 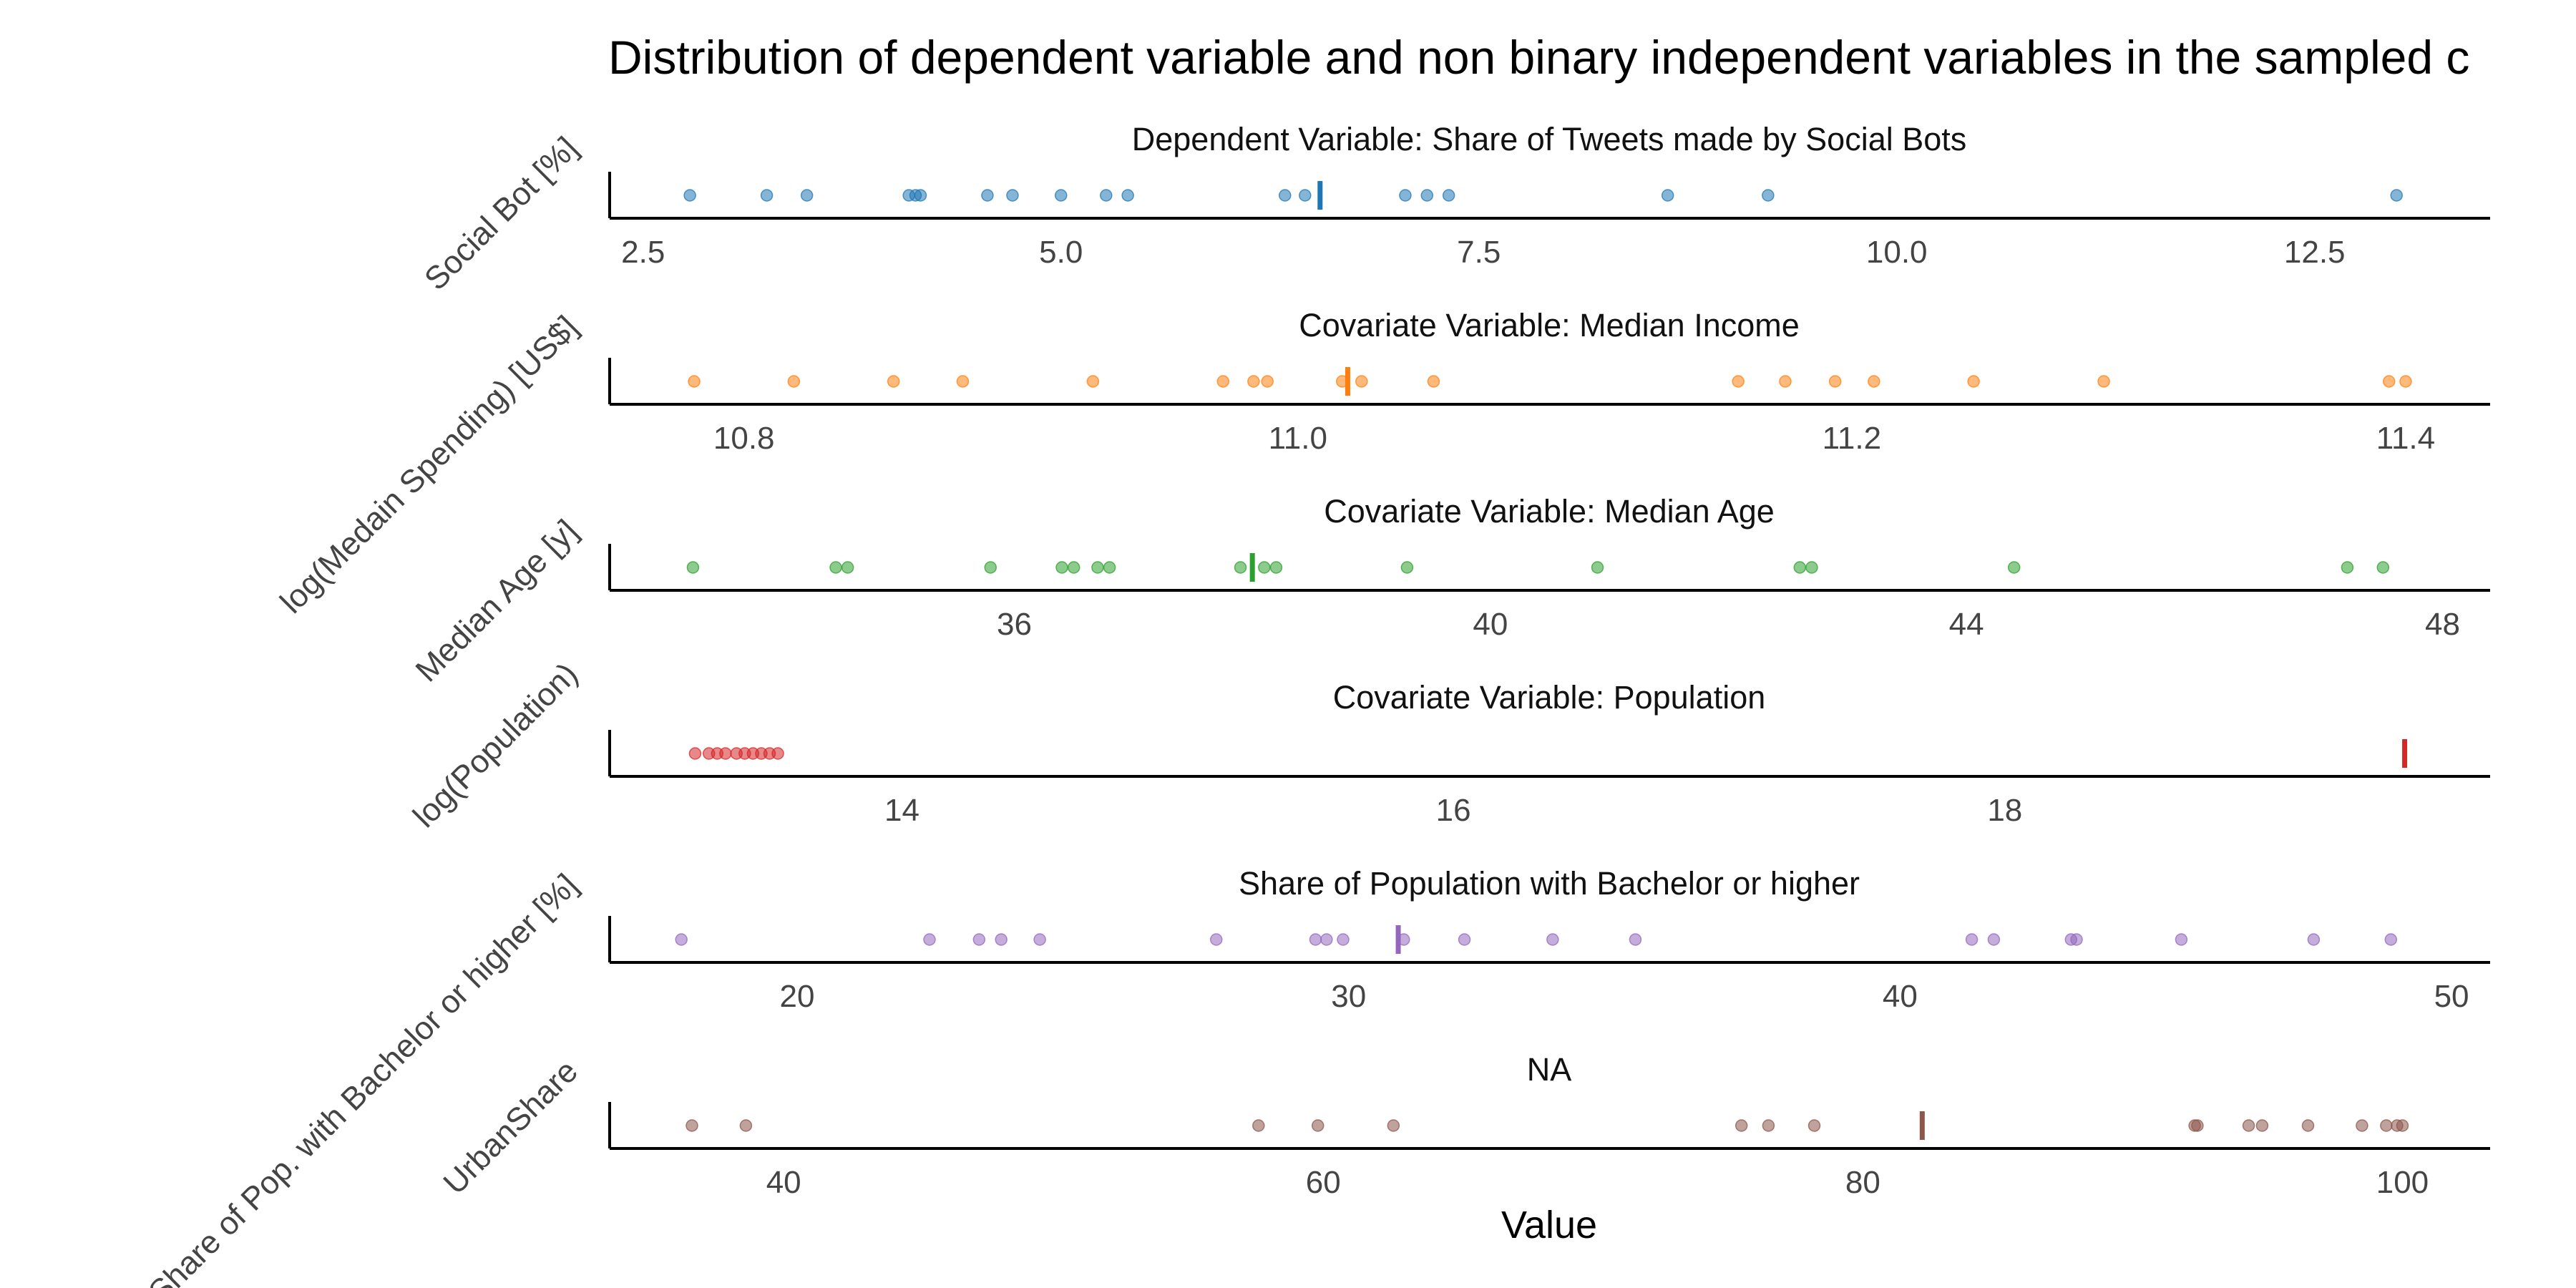 What do you see at coordinates (797, 996) in the screenshot?
I see `x-tick-label: 20` at bounding box center [797, 996].